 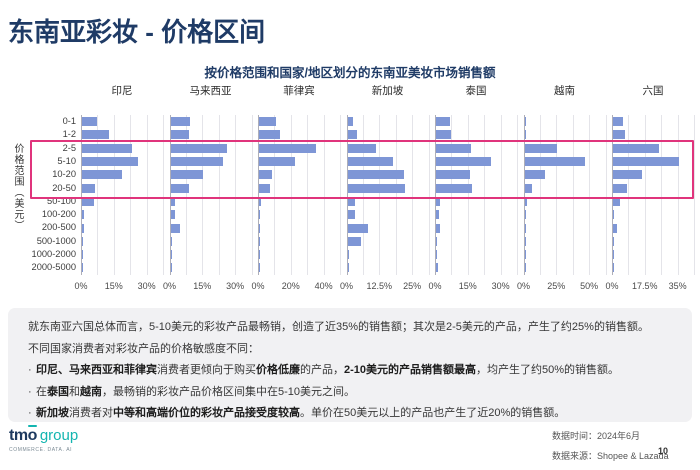 What do you see at coordinates (653, 91) in the screenshot?
I see `country-header: 六国` at bounding box center [653, 91].